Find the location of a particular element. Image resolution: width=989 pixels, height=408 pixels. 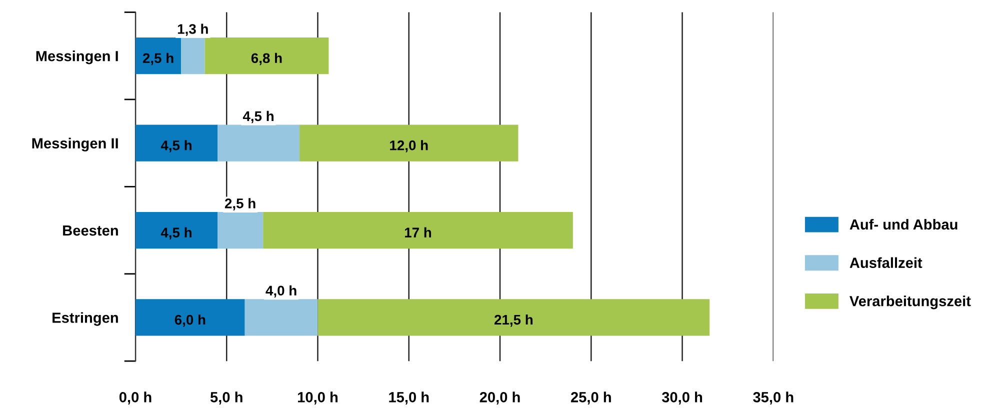

legend-label: Auf- und Abbau is located at coordinates (904, 224).